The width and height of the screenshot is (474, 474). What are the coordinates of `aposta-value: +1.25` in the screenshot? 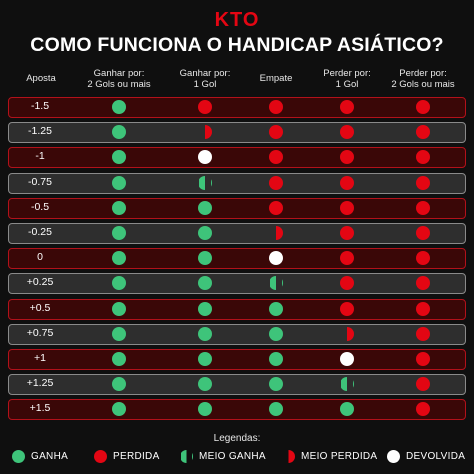 It's located at (40, 383).